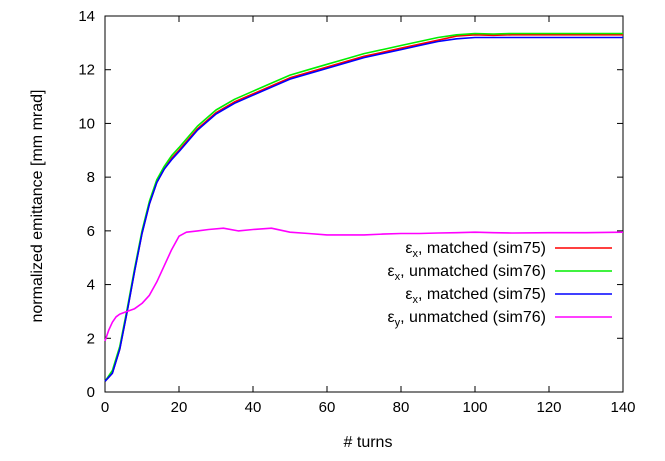 This screenshot has width=665, height=461. I want to click on x-tick-label: 80, so click(401, 407).